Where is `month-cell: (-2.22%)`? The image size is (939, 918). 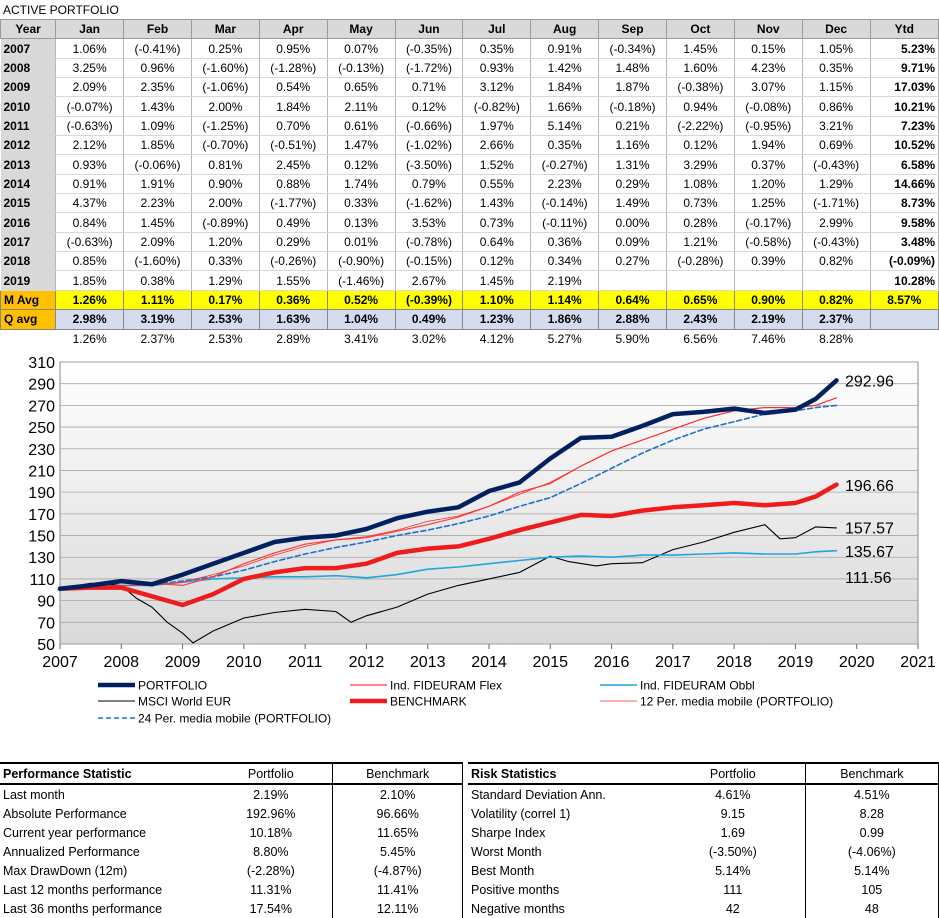
month-cell: (-2.22%) is located at coordinates (700, 126).